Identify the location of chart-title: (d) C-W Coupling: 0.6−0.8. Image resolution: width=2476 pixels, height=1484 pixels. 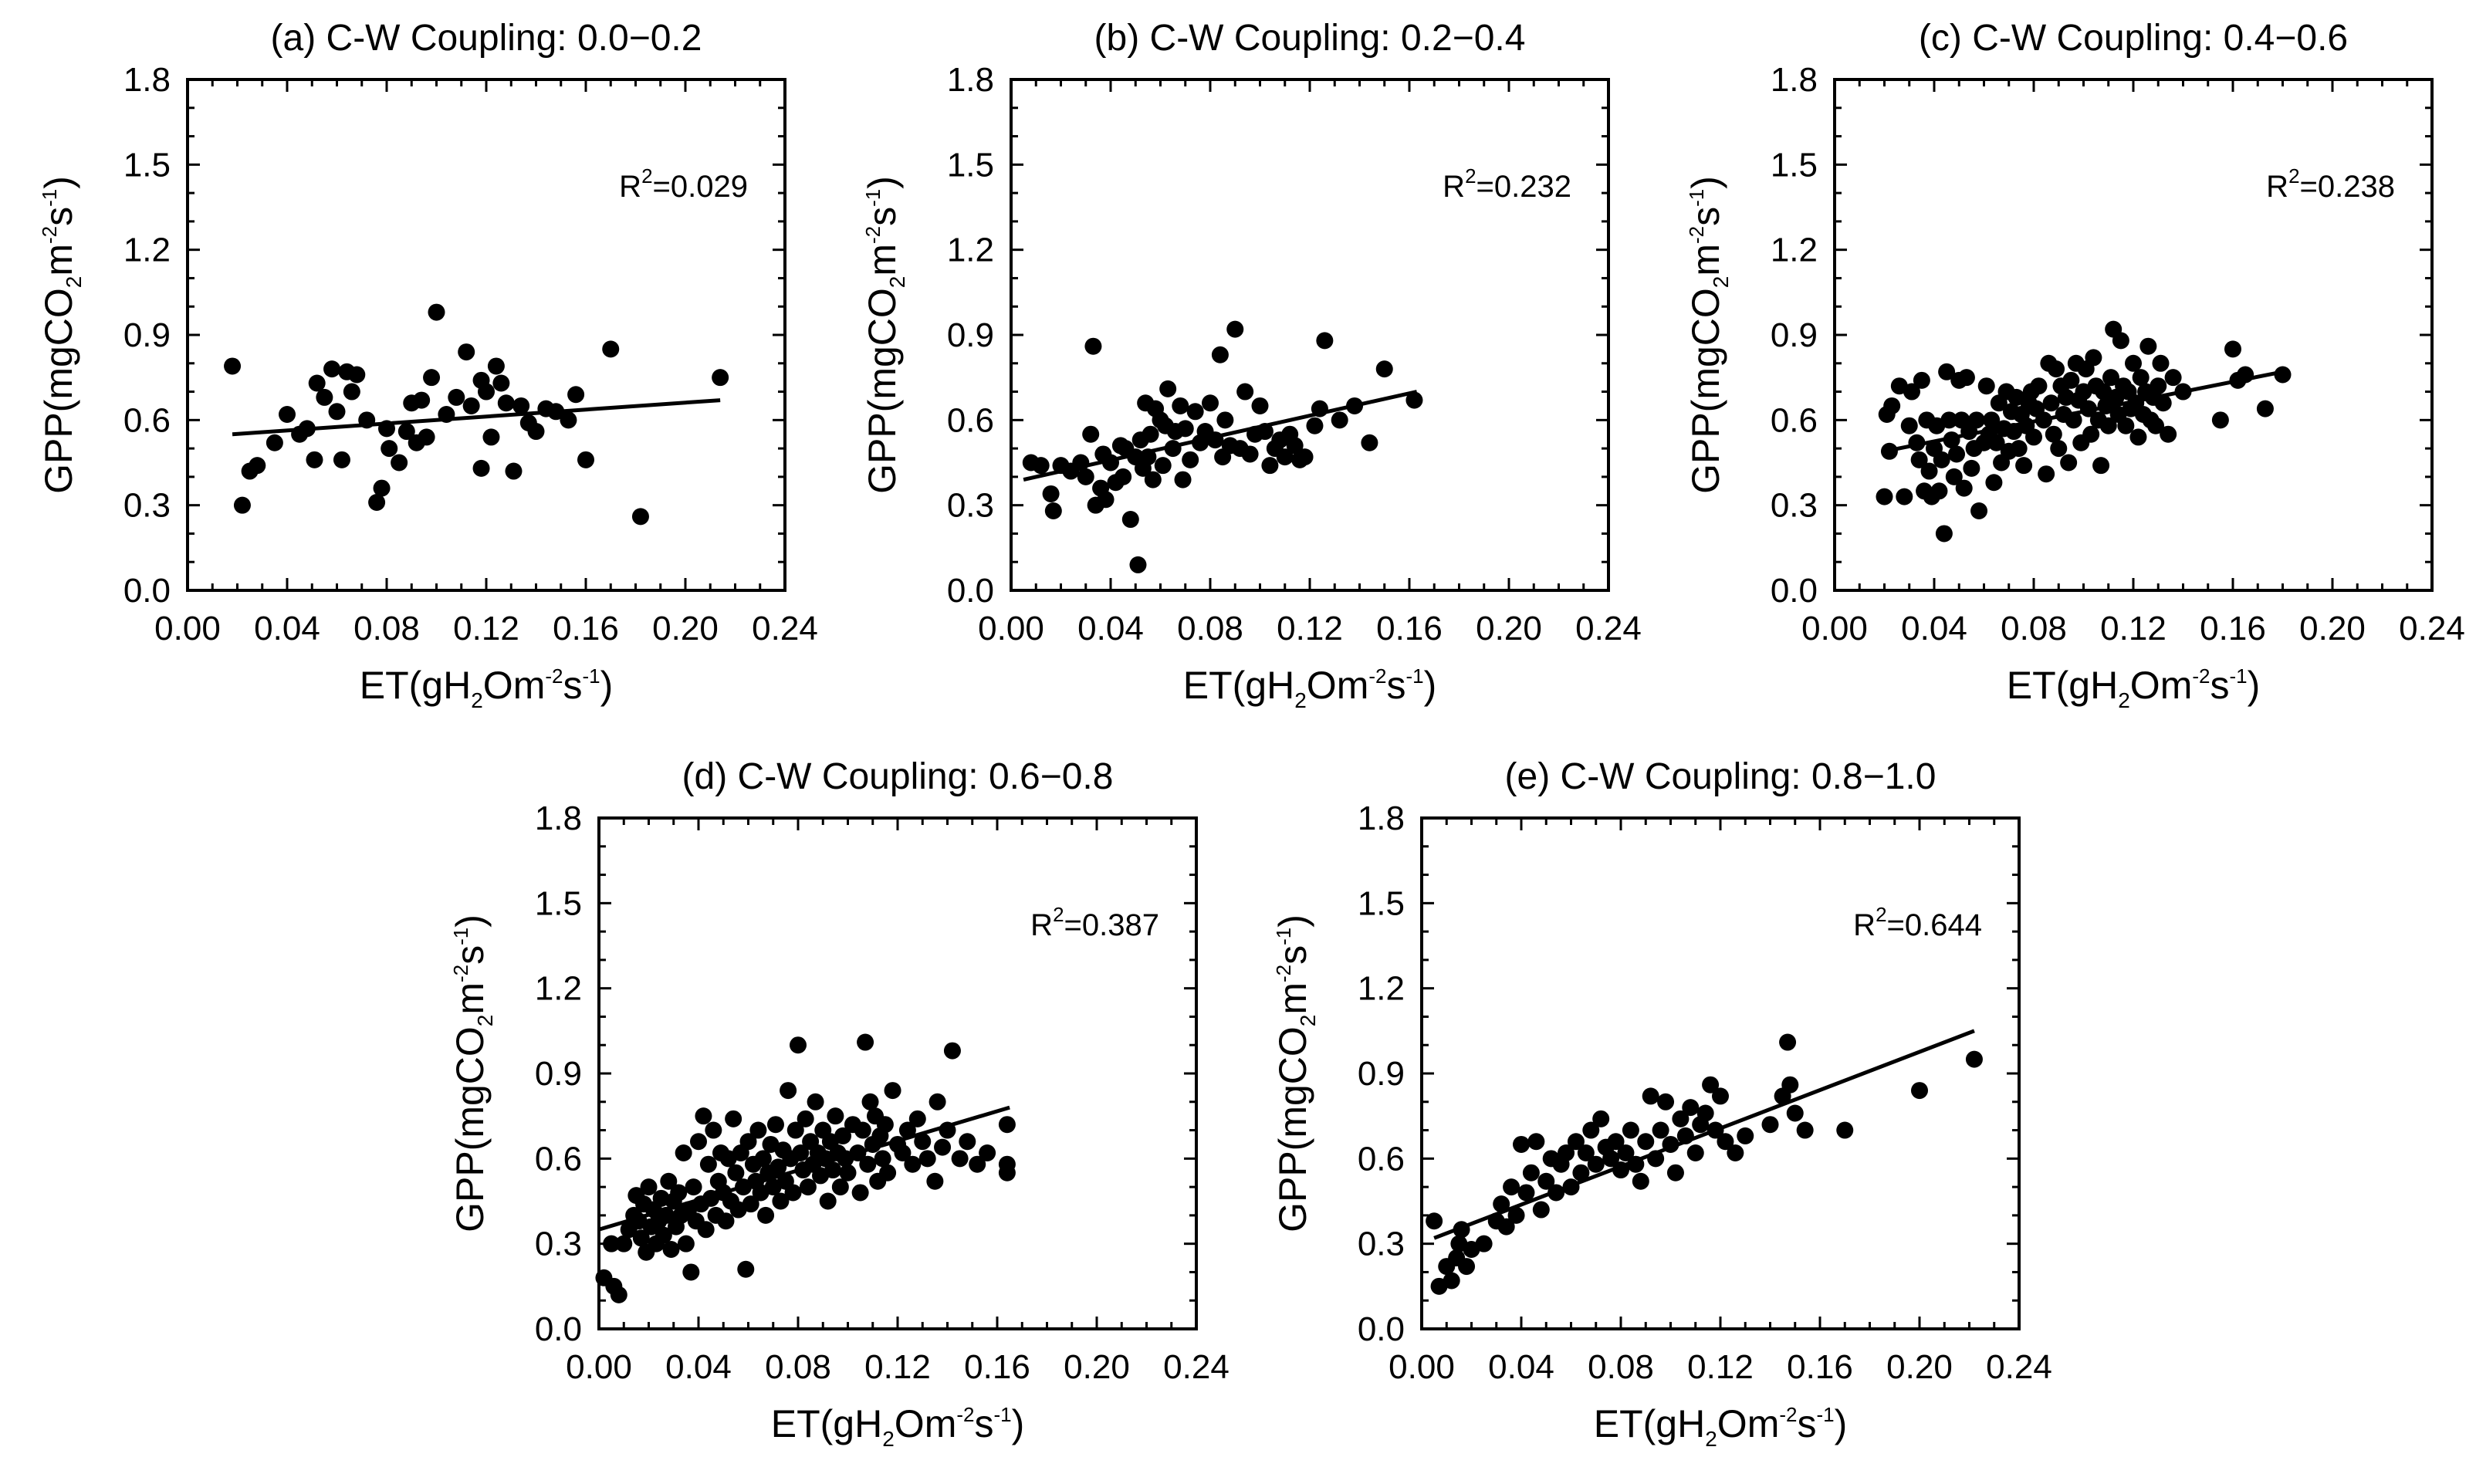
(898, 776).